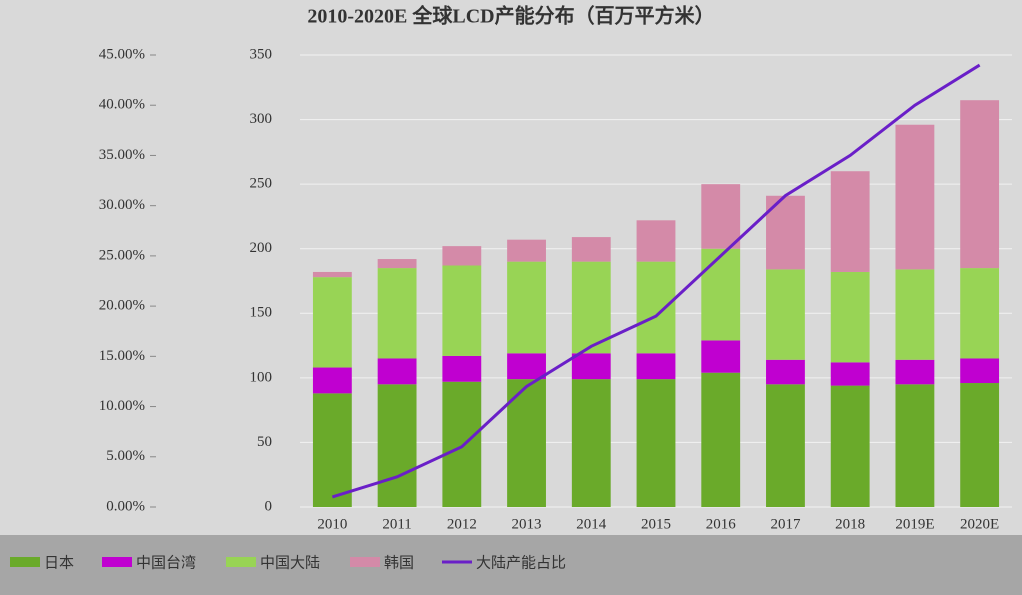 The height and width of the screenshot is (595, 1022). What do you see at coordinates (261, 313) in the screenshot?
I see `y-tick-label: 150` at bounding box center [261, 313].